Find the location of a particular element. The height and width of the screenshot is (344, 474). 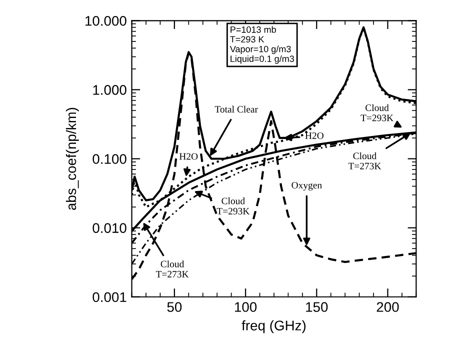

y-tick-label: 10.000 is located at coordinates (105, 21).